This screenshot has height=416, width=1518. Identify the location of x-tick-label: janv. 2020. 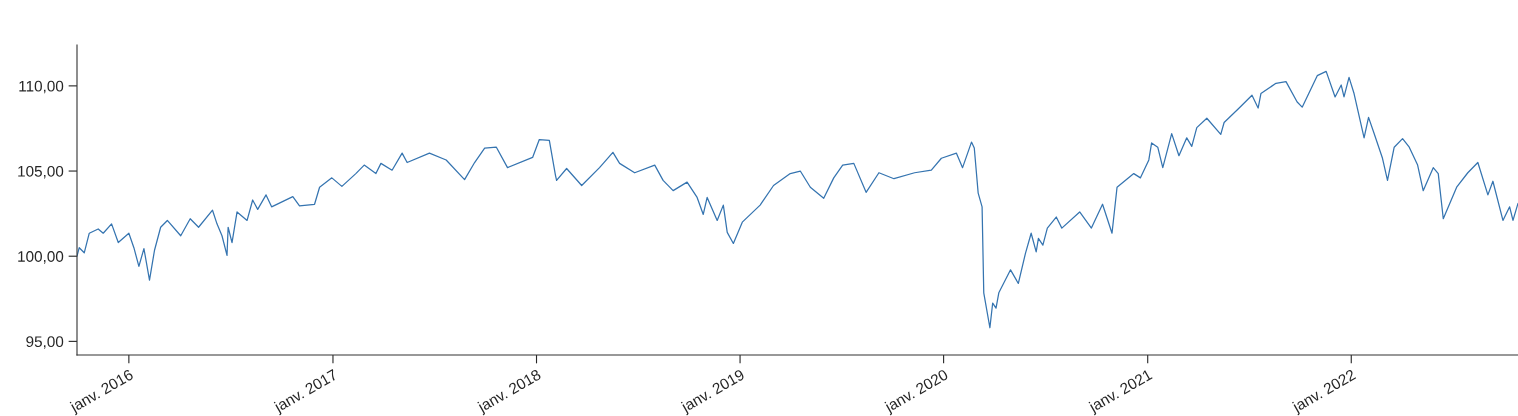
(917, 392).